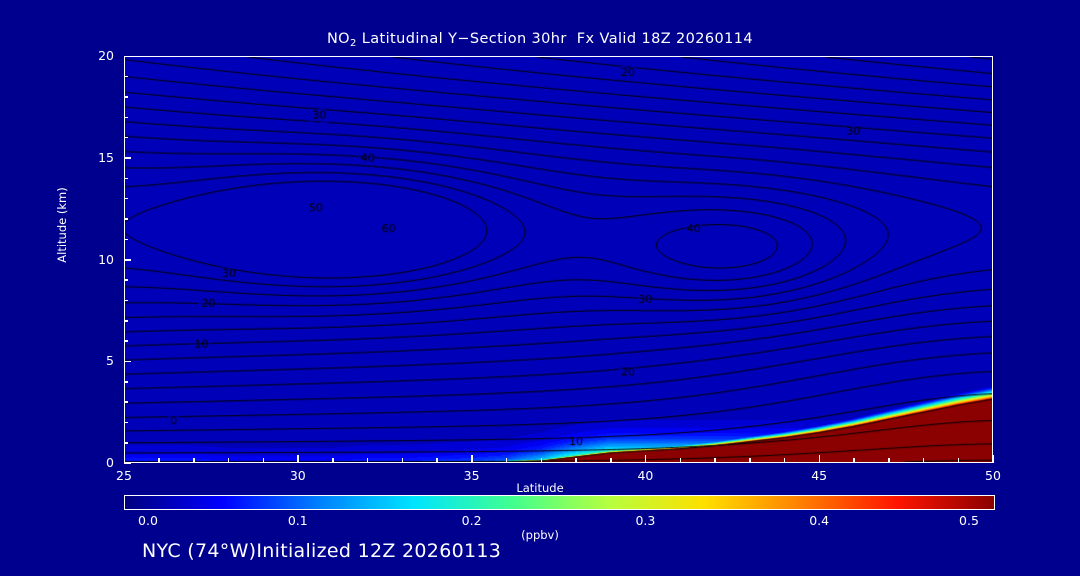  Describe the element at coordinates (124, 475) in the screenshot. I see `x-tick-label: 25` at that location.